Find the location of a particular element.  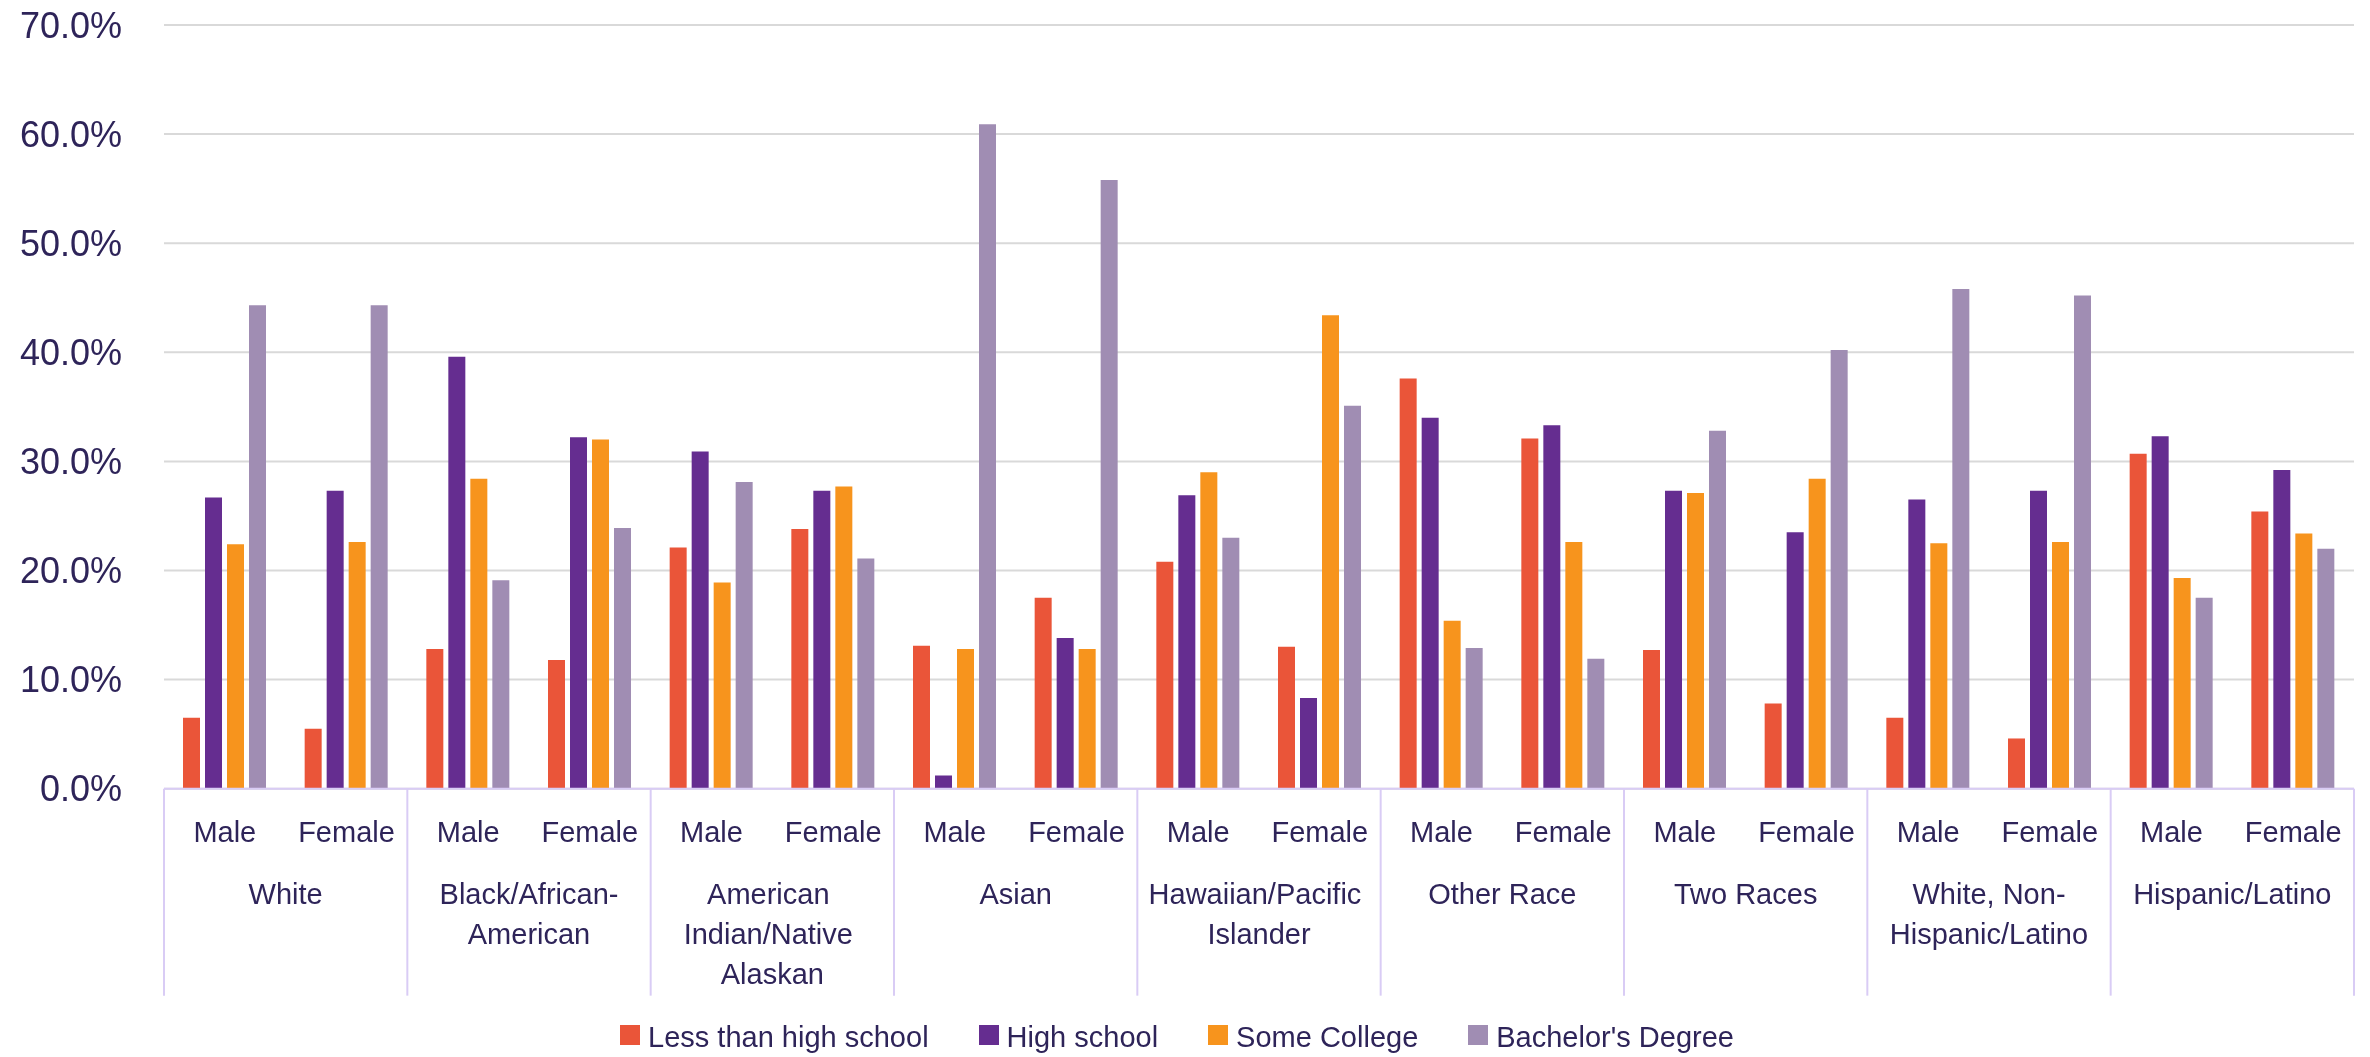

text: Black/African-American is located at coordinates (529, 913).